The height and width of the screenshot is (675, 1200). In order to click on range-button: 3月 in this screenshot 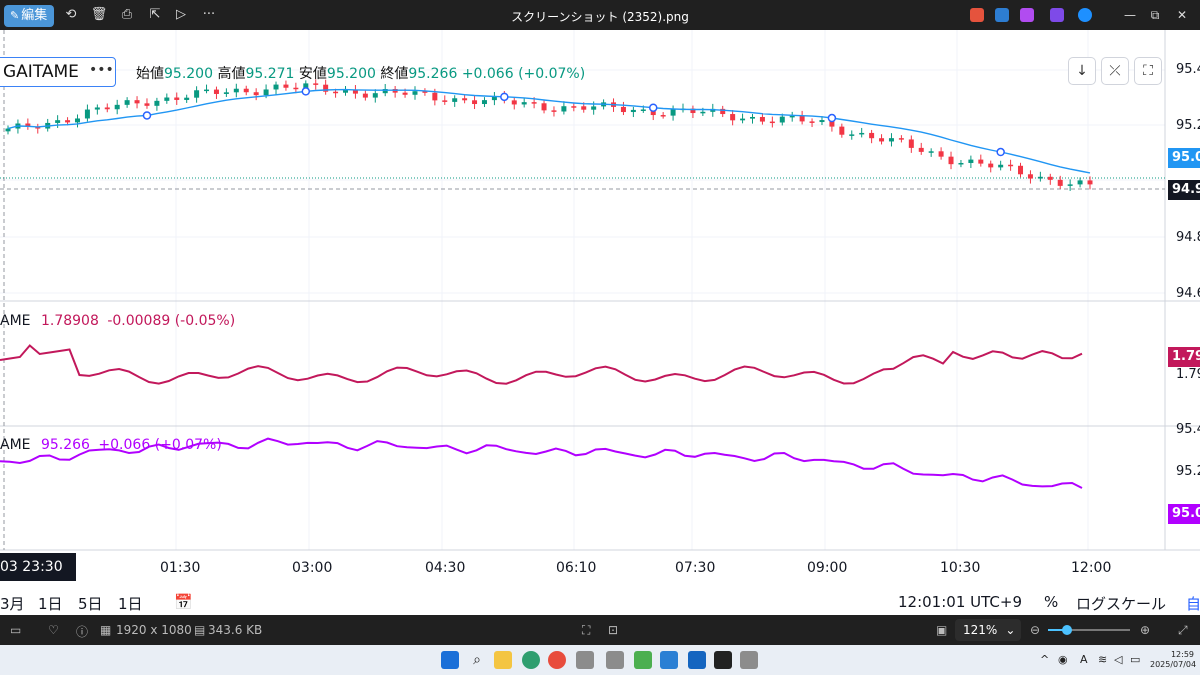, I will do `click(12, 604)`.